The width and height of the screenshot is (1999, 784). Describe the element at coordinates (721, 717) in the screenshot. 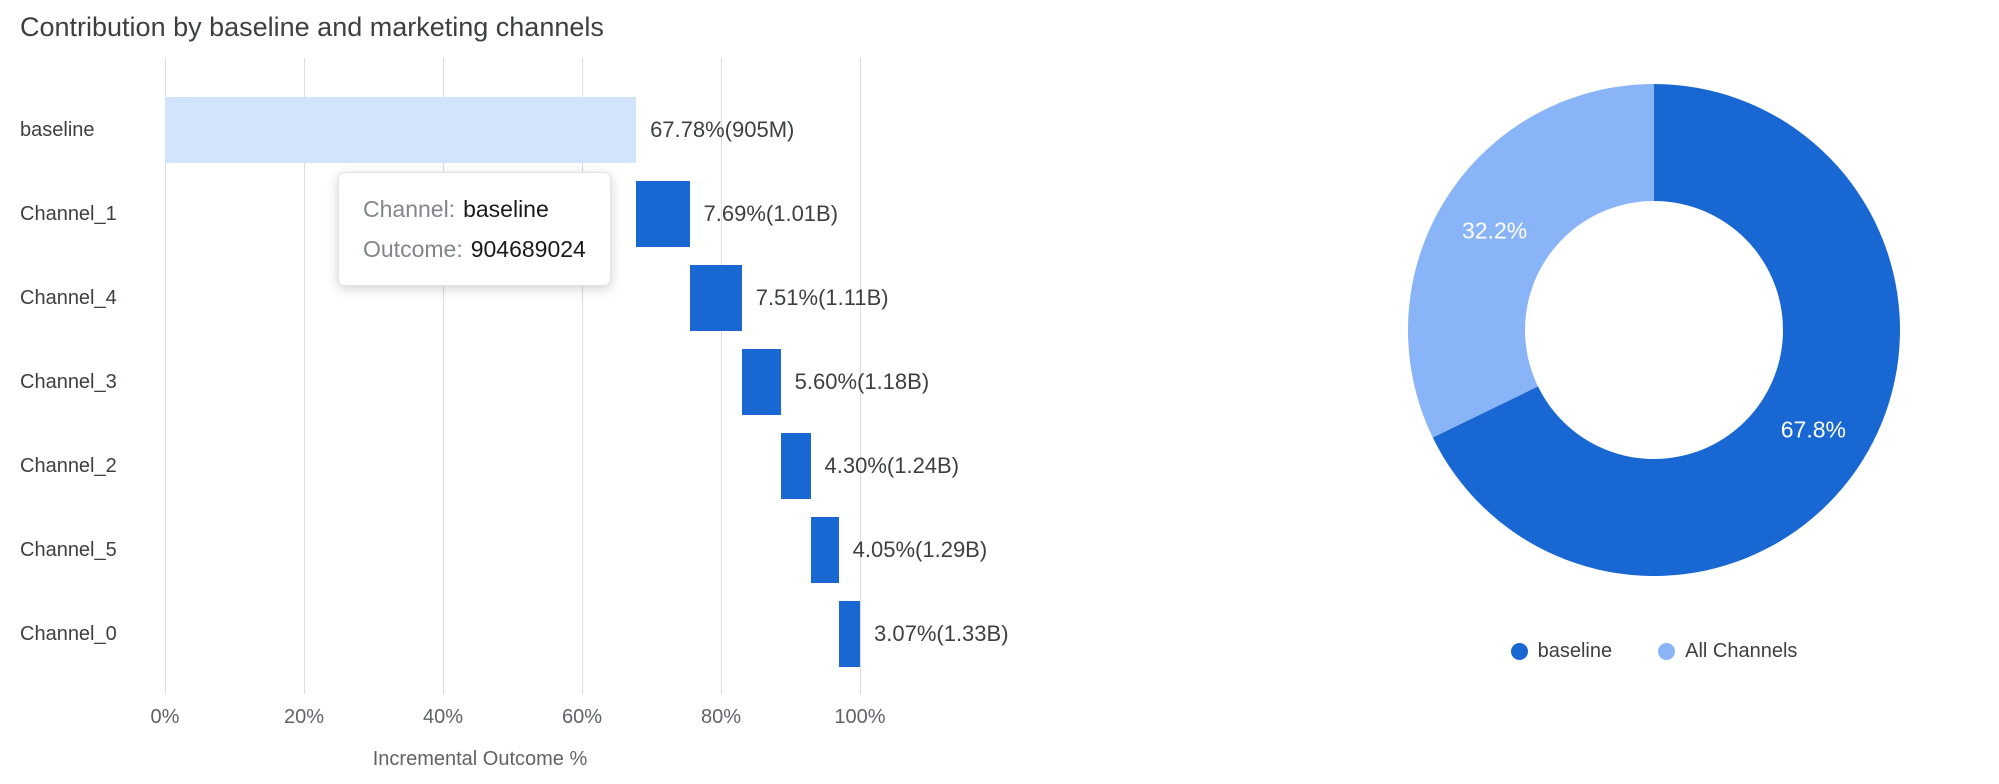

I see `x-tick-label: 80%` at that location.